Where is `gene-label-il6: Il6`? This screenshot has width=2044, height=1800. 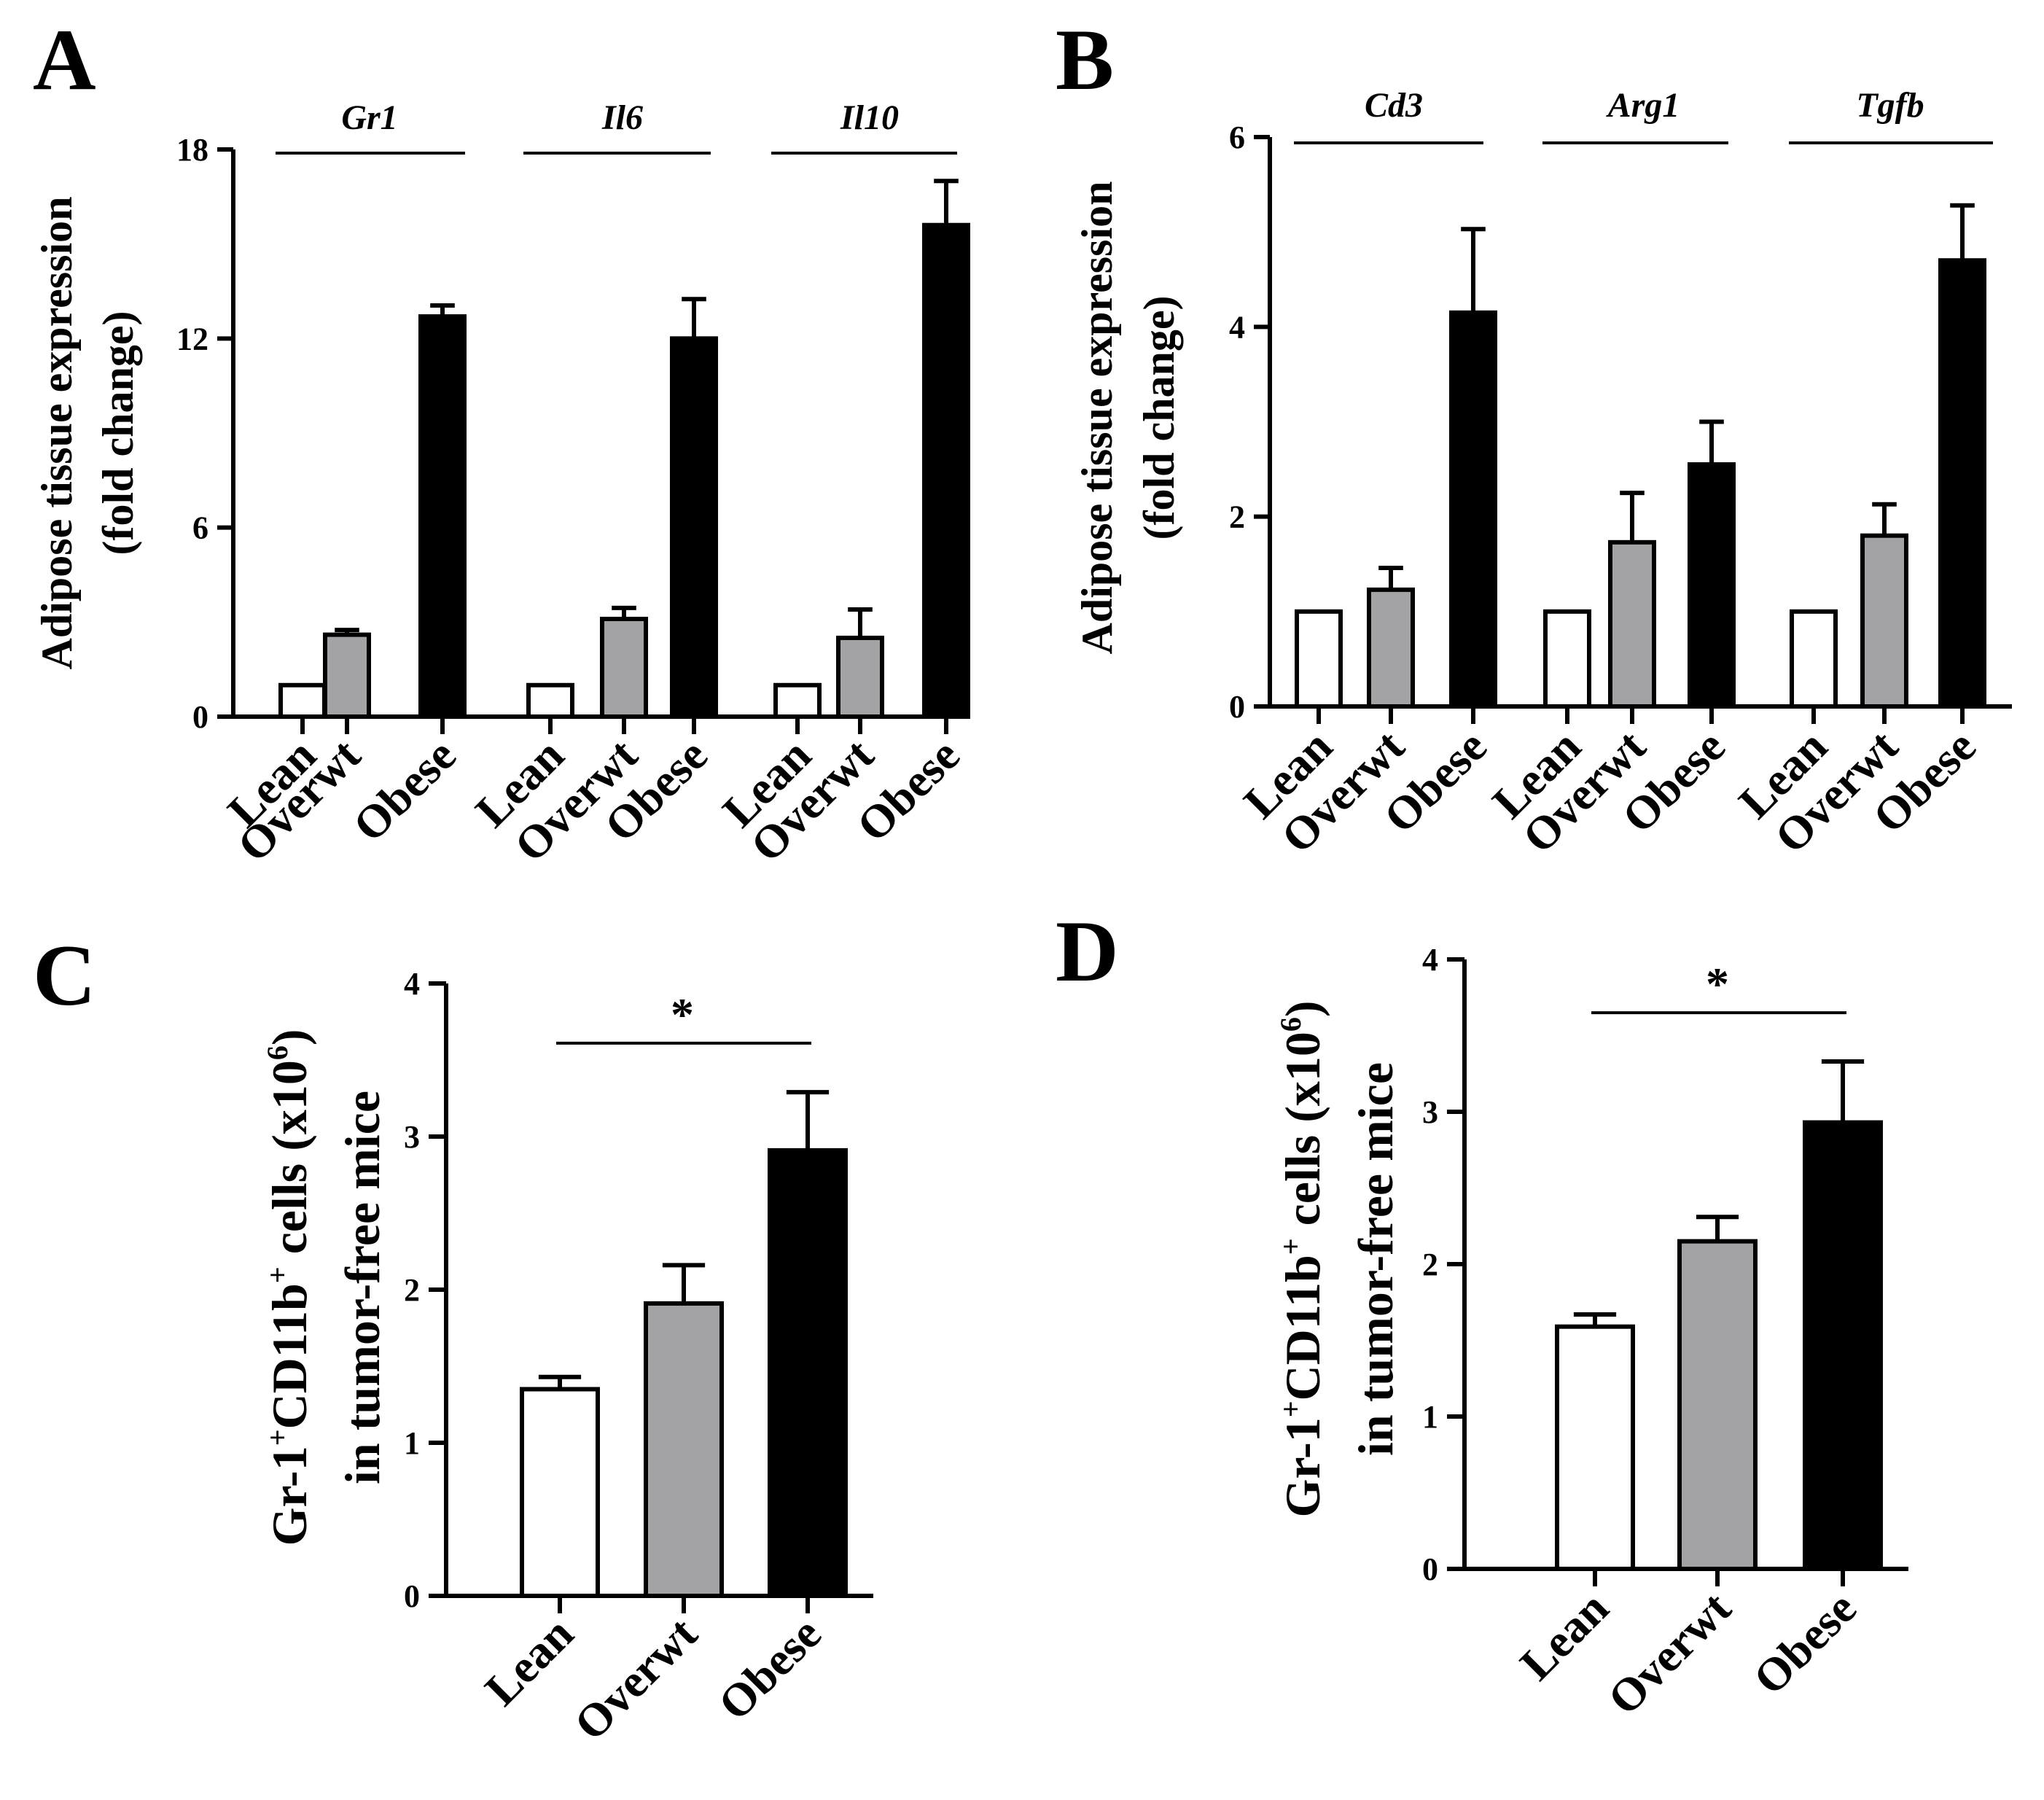
gene-label-il6: Il6 is located at coordinates (622, 117).